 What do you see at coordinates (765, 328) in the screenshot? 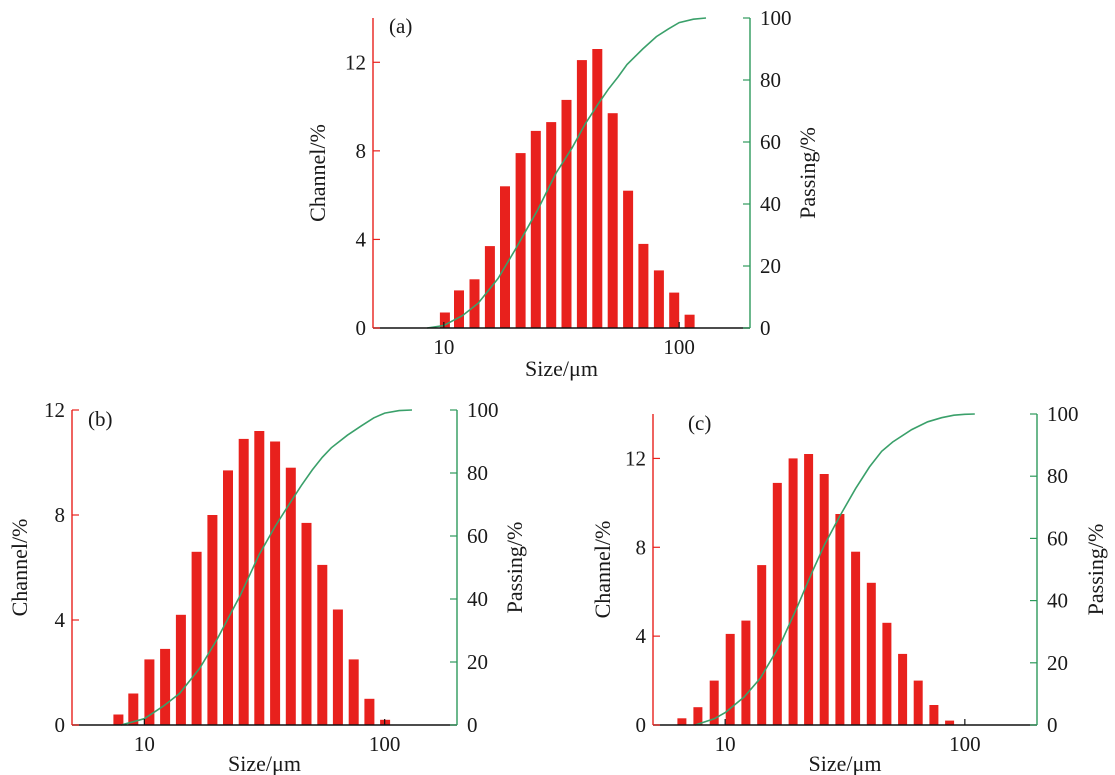
I see `panel-1-right-tick-label: 0` at bounding box center [765, 328].